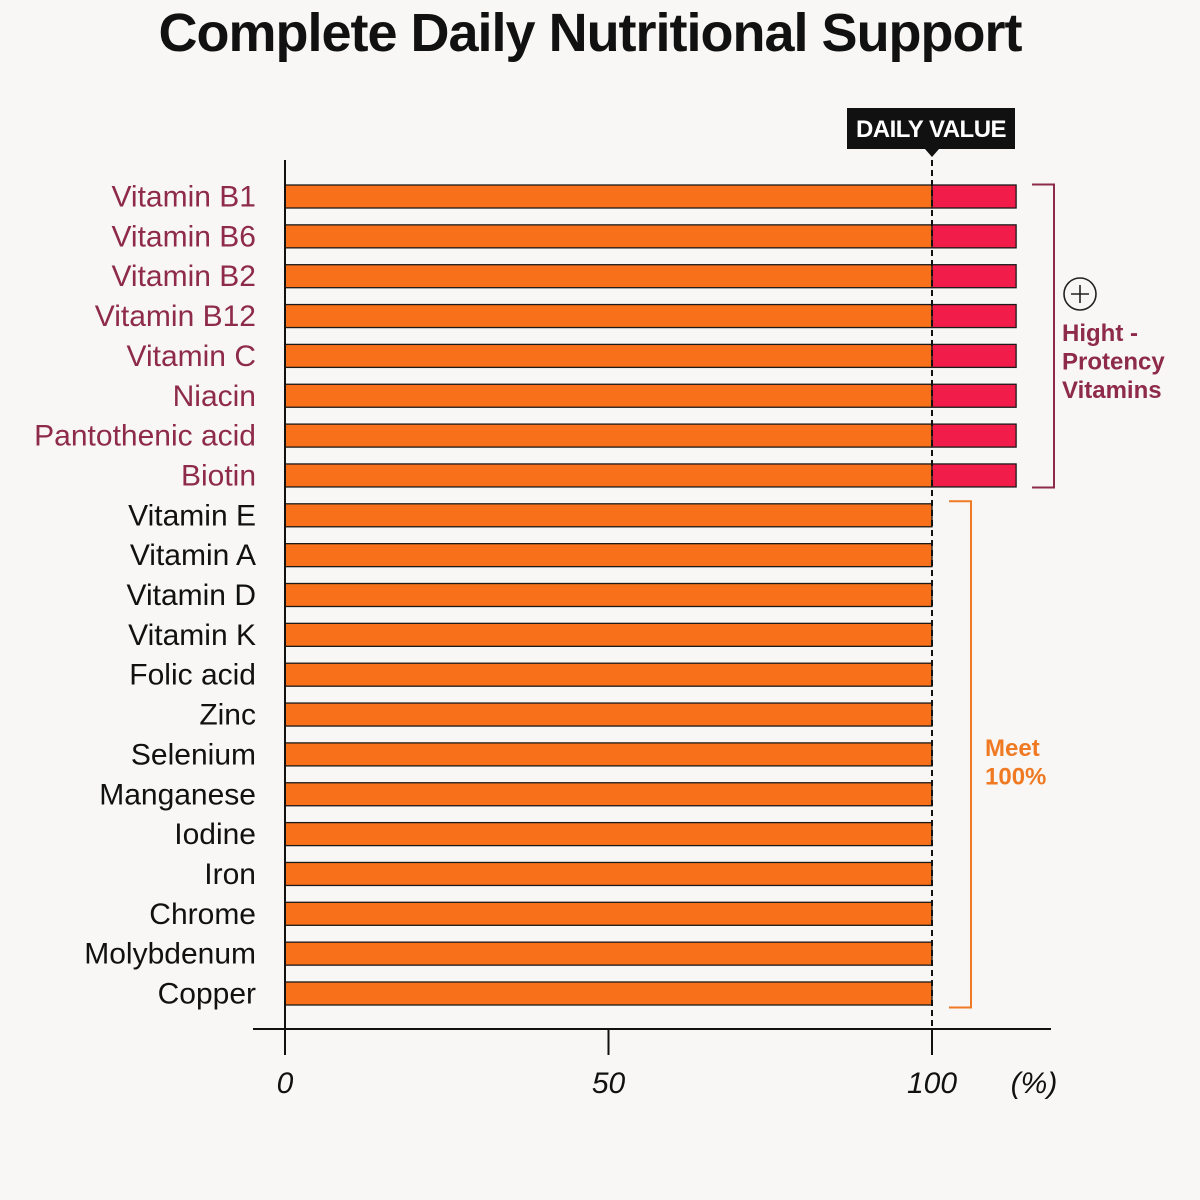  What do you see at coordinates (608, 953) in the screenshot?
I see `bar-molybdenum` at bounding box center [608, 953].